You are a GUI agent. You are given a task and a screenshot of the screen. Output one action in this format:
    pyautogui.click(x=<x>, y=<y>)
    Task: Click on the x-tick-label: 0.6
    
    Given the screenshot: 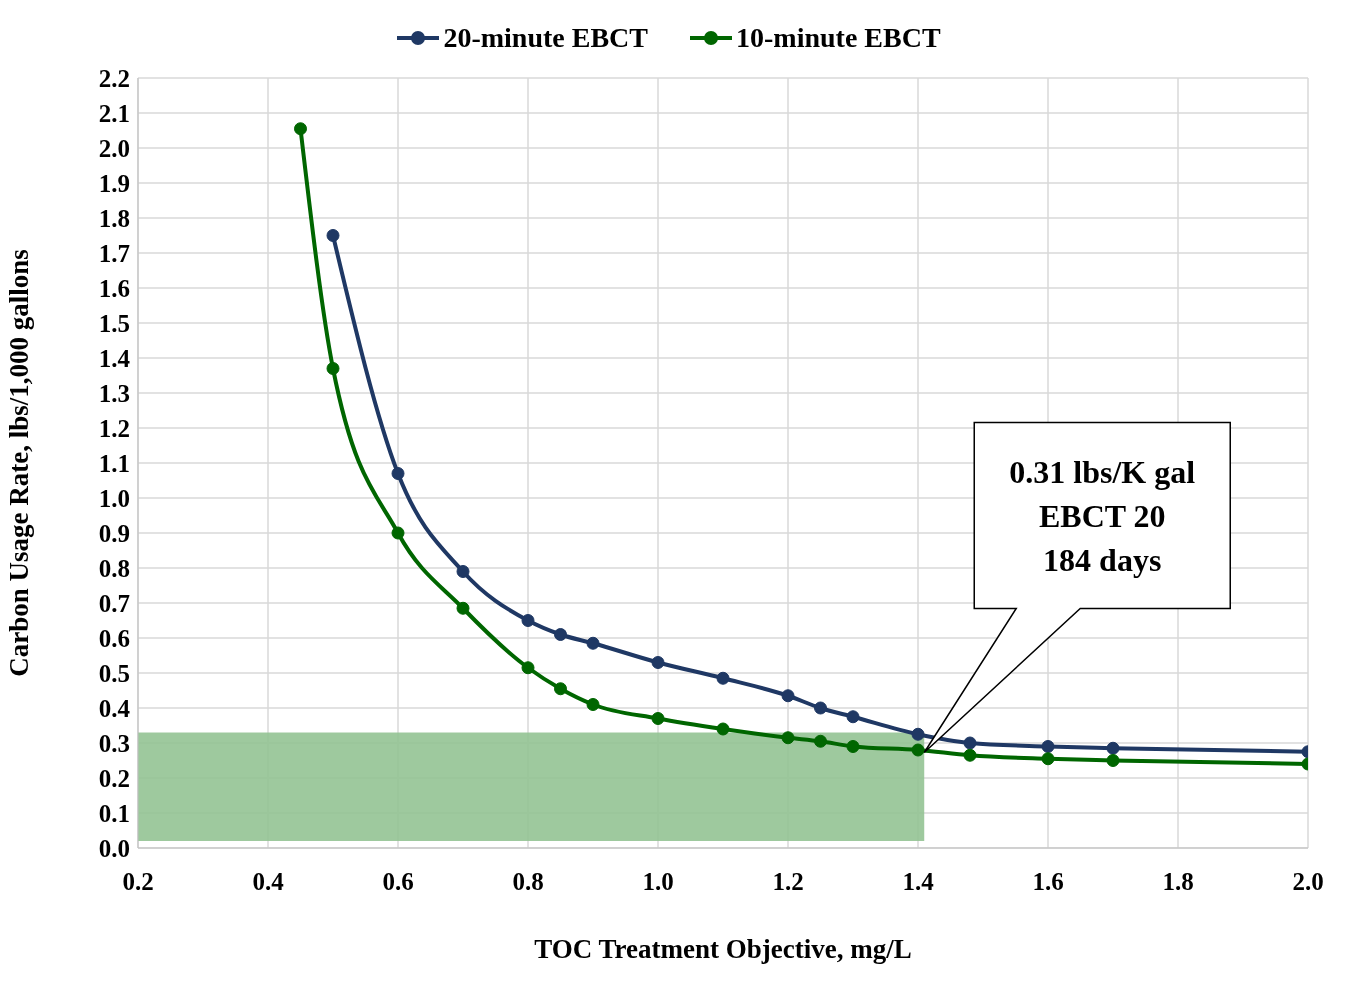 What is the action you would take?
    pyautogui.click(x=398, y=881)
    